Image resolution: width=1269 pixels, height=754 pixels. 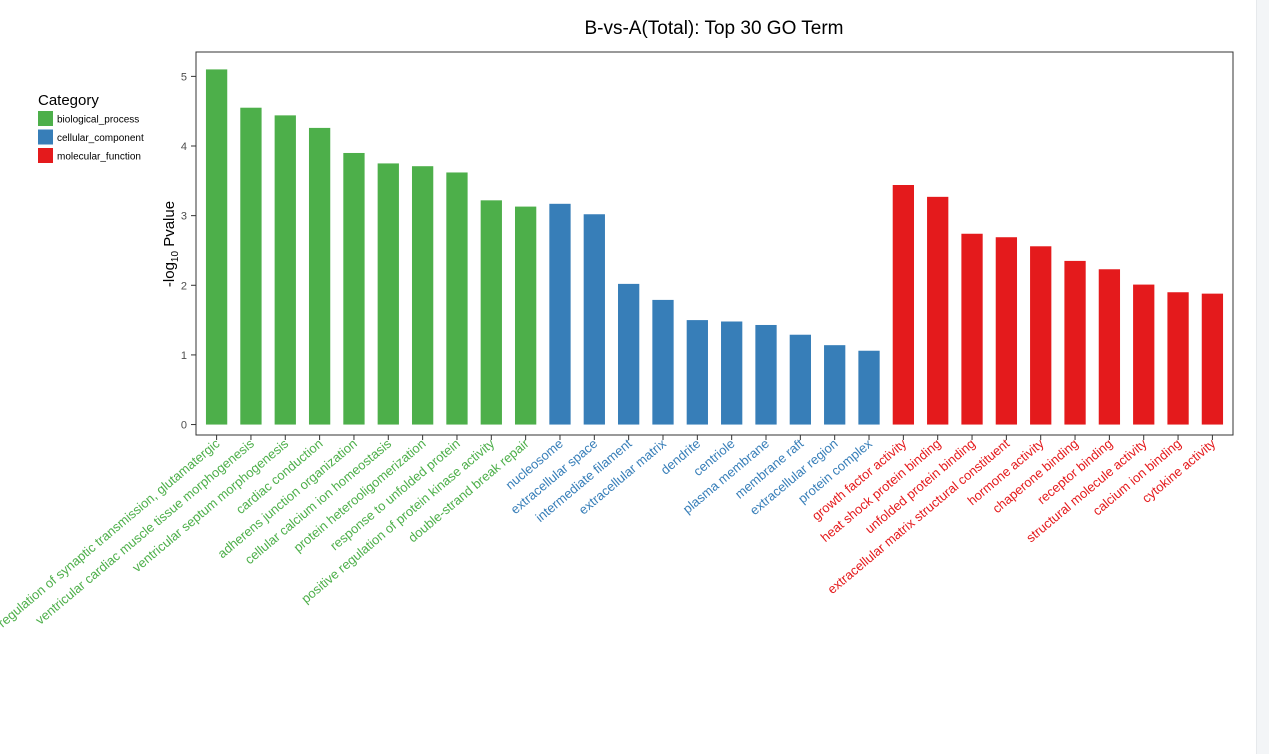 I want to click on legend-title: Category, so click(x=68, y=100).